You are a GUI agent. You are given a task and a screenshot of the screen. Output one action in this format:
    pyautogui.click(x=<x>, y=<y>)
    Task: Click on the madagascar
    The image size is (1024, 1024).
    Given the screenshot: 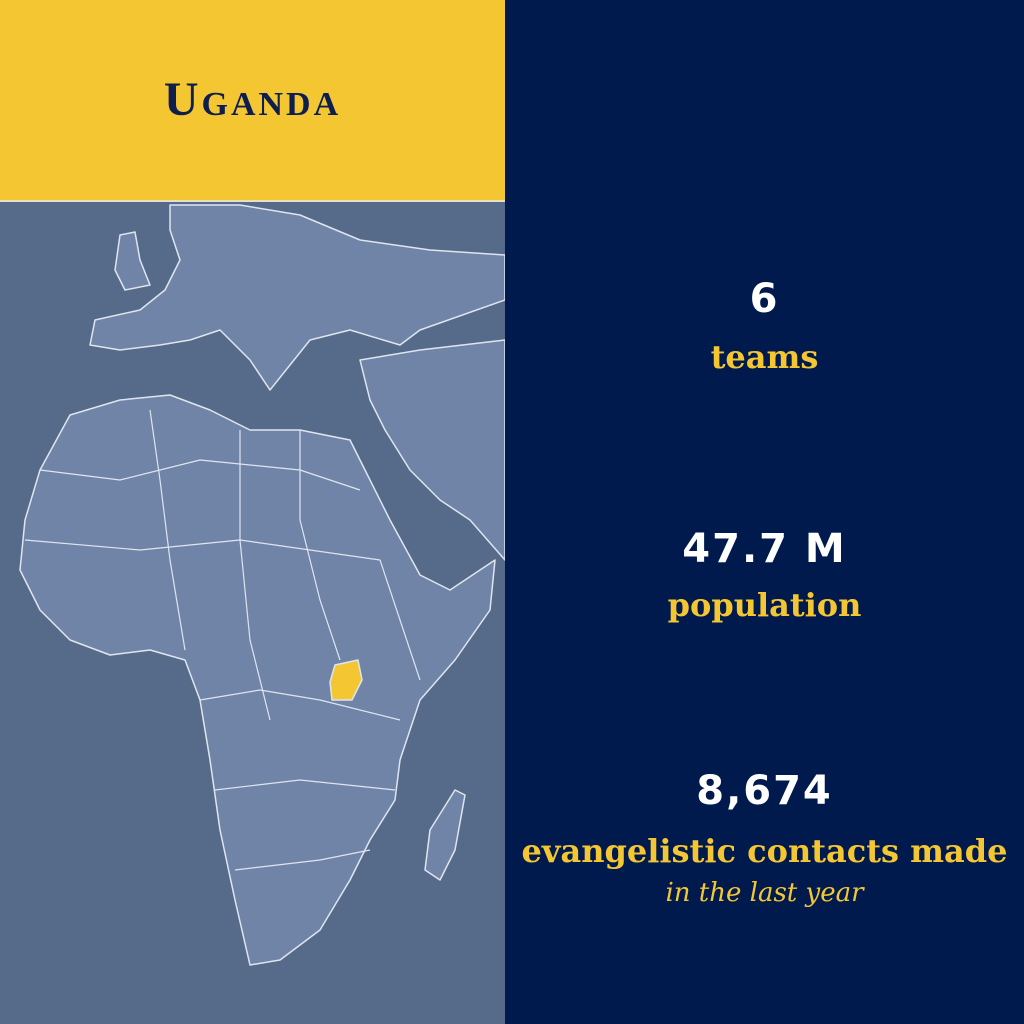 What is the action you would take?
    pyautogui.click(x=445, y=835)
    